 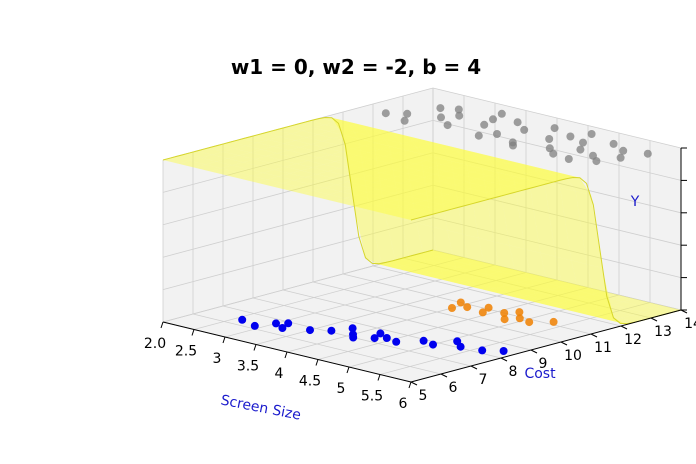 I want to click on grid-y-floor, so click(x=527, y=288).